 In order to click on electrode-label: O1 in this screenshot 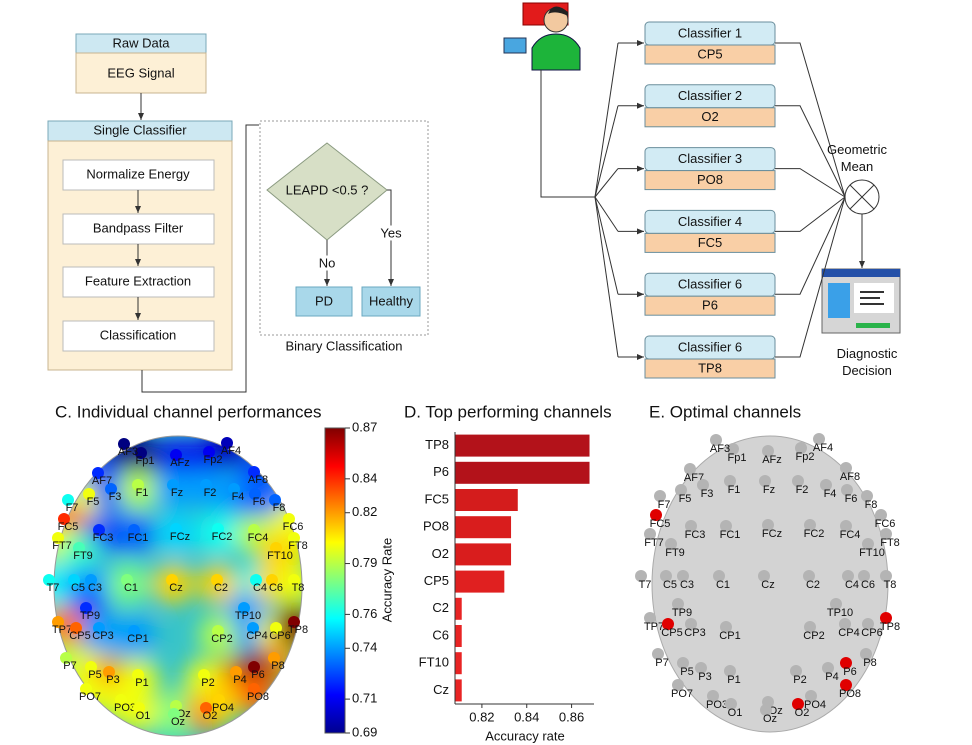, I will do `click(143, 716)`.